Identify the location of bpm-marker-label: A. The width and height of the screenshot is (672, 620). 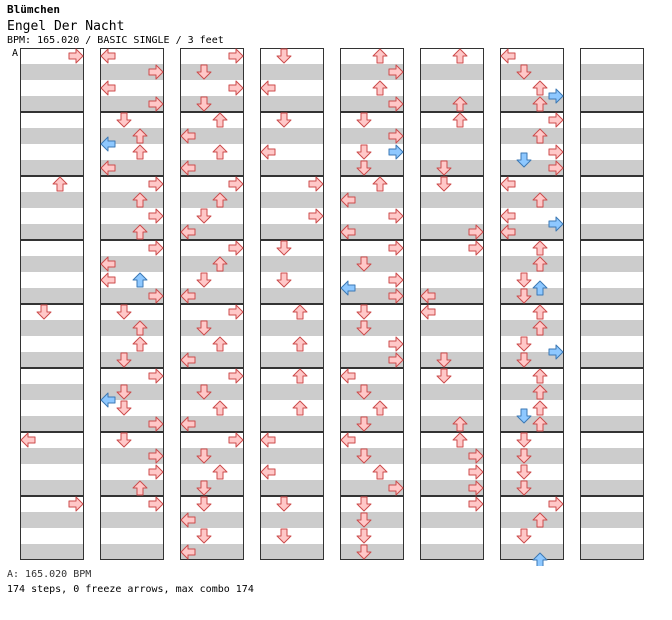
(15, 53).